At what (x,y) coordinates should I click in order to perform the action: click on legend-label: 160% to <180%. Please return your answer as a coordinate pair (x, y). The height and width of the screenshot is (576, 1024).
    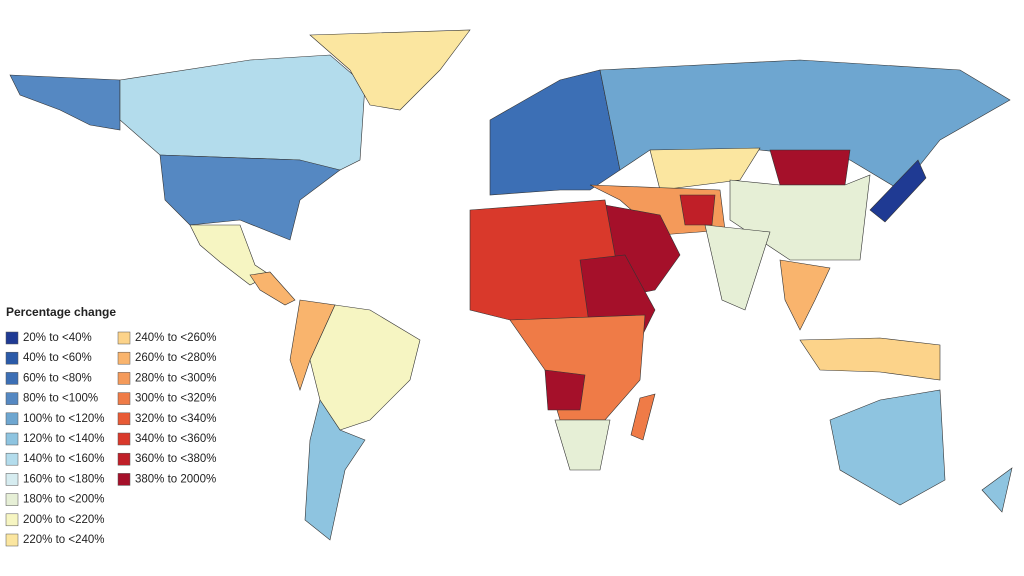
    Looking at the image, I should click on (64, 479).